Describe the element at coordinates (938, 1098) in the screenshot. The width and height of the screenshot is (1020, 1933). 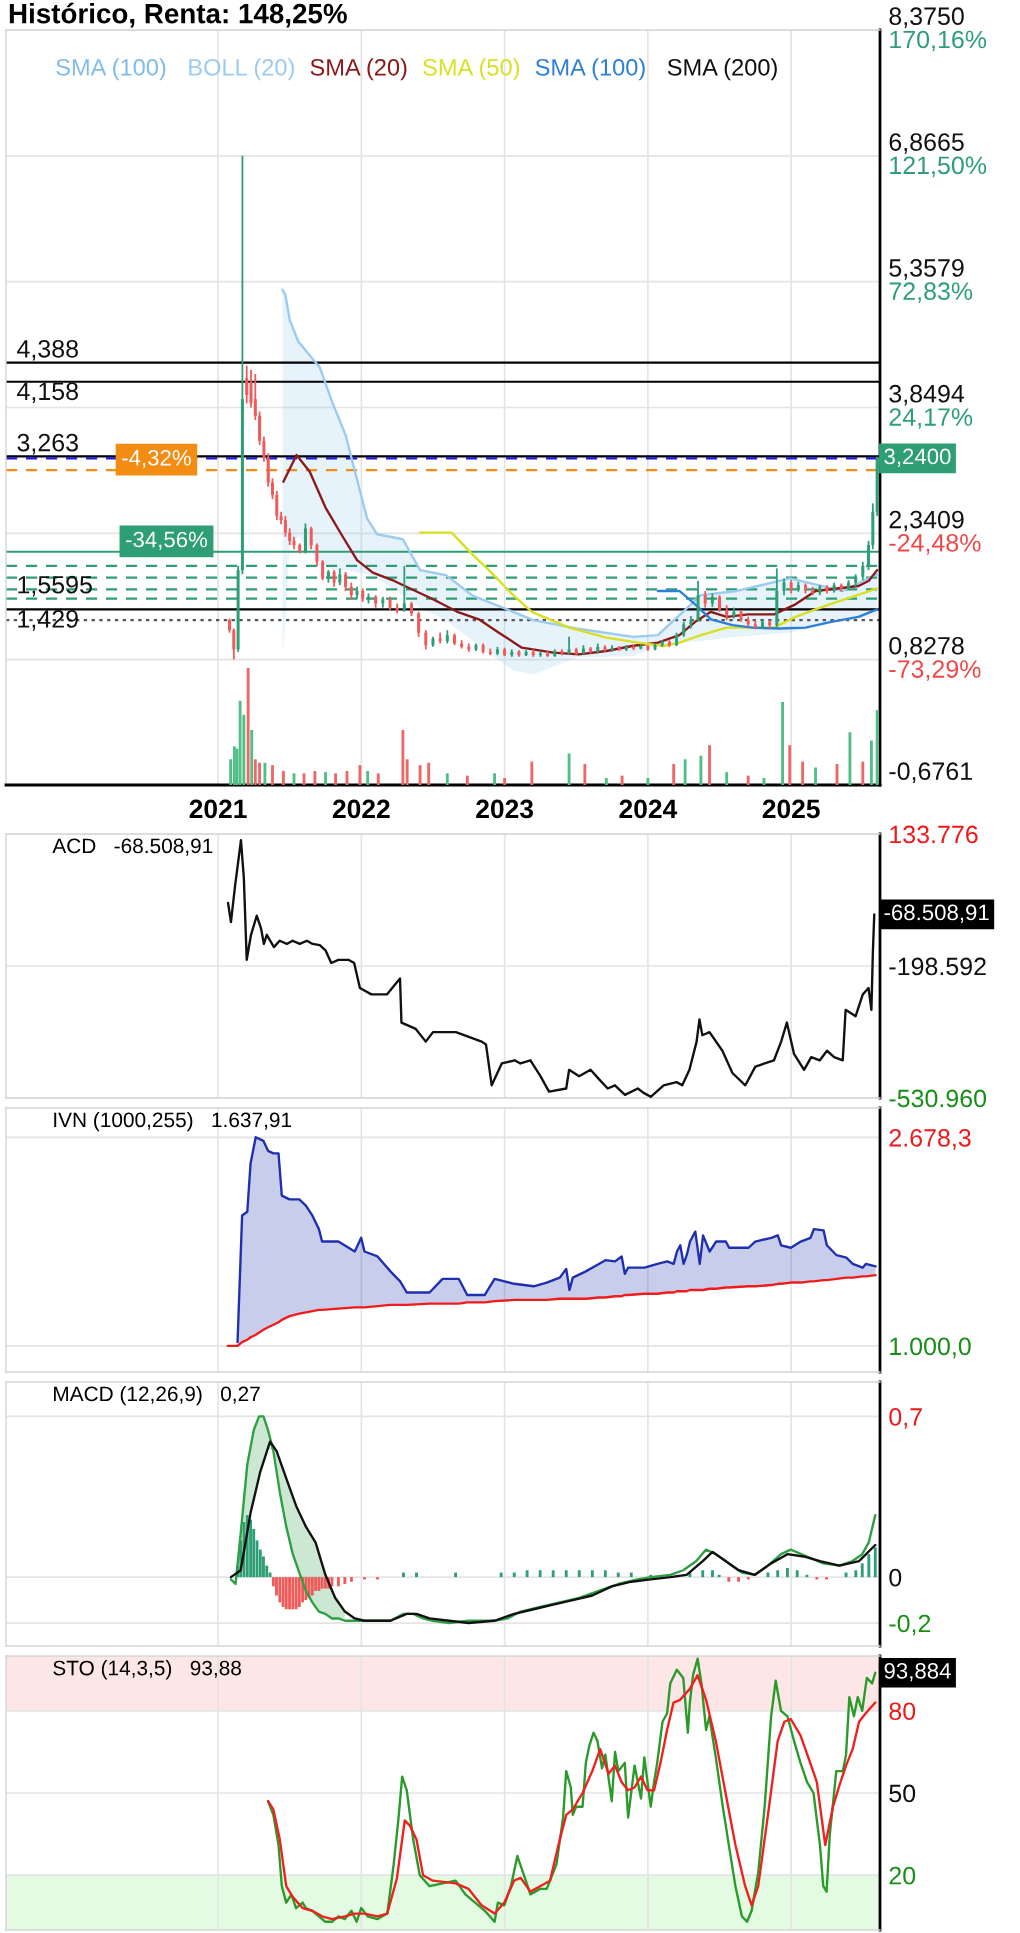
I see `y-tick-label: -530.960` at that location.